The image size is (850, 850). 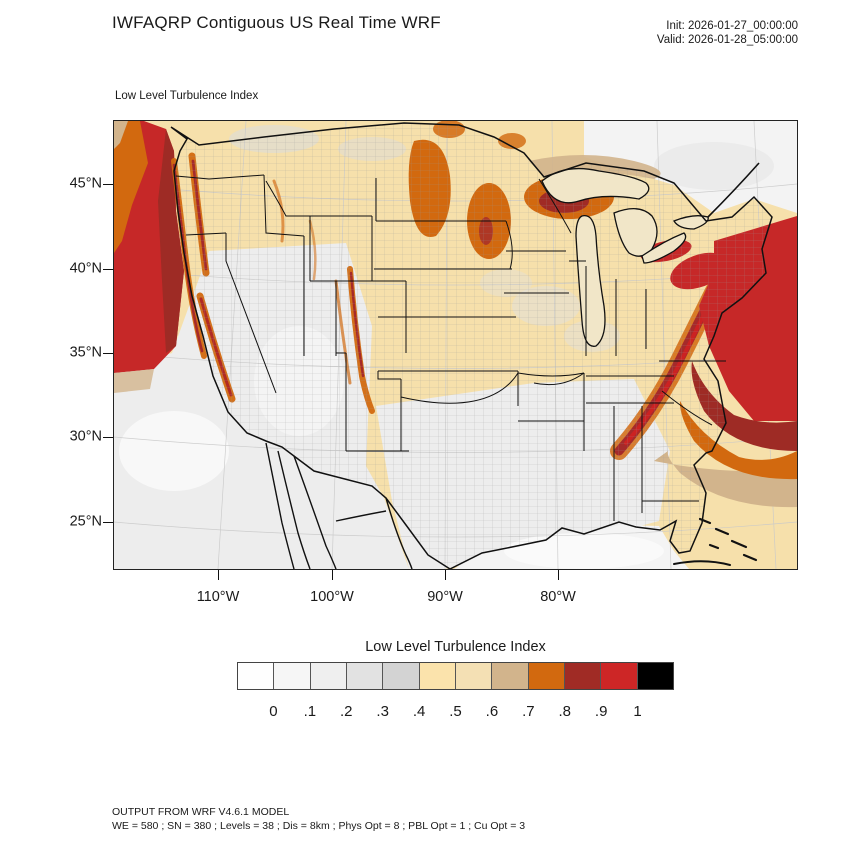 What do you see at coordinates (727, 40) in the screenshot?
I see `valid-time: Valid: 2026-01-28_05:00:00` at bounding box center [727, 40].